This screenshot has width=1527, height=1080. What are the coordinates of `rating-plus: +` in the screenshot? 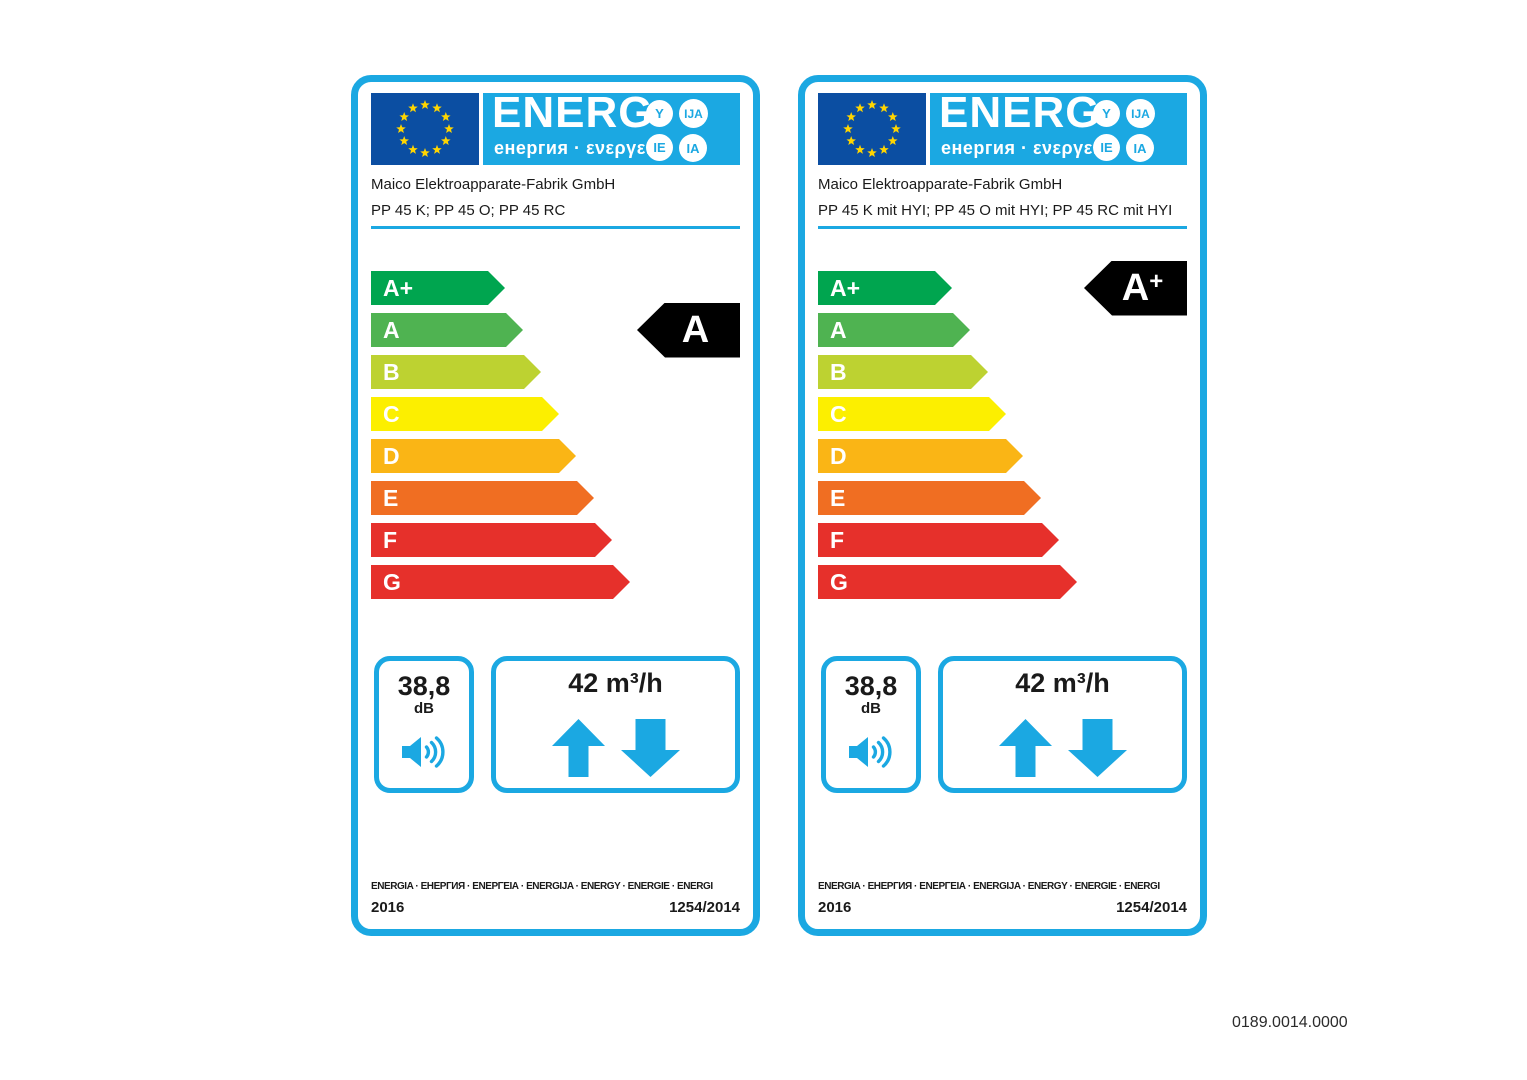 It's located at (1156, 281).